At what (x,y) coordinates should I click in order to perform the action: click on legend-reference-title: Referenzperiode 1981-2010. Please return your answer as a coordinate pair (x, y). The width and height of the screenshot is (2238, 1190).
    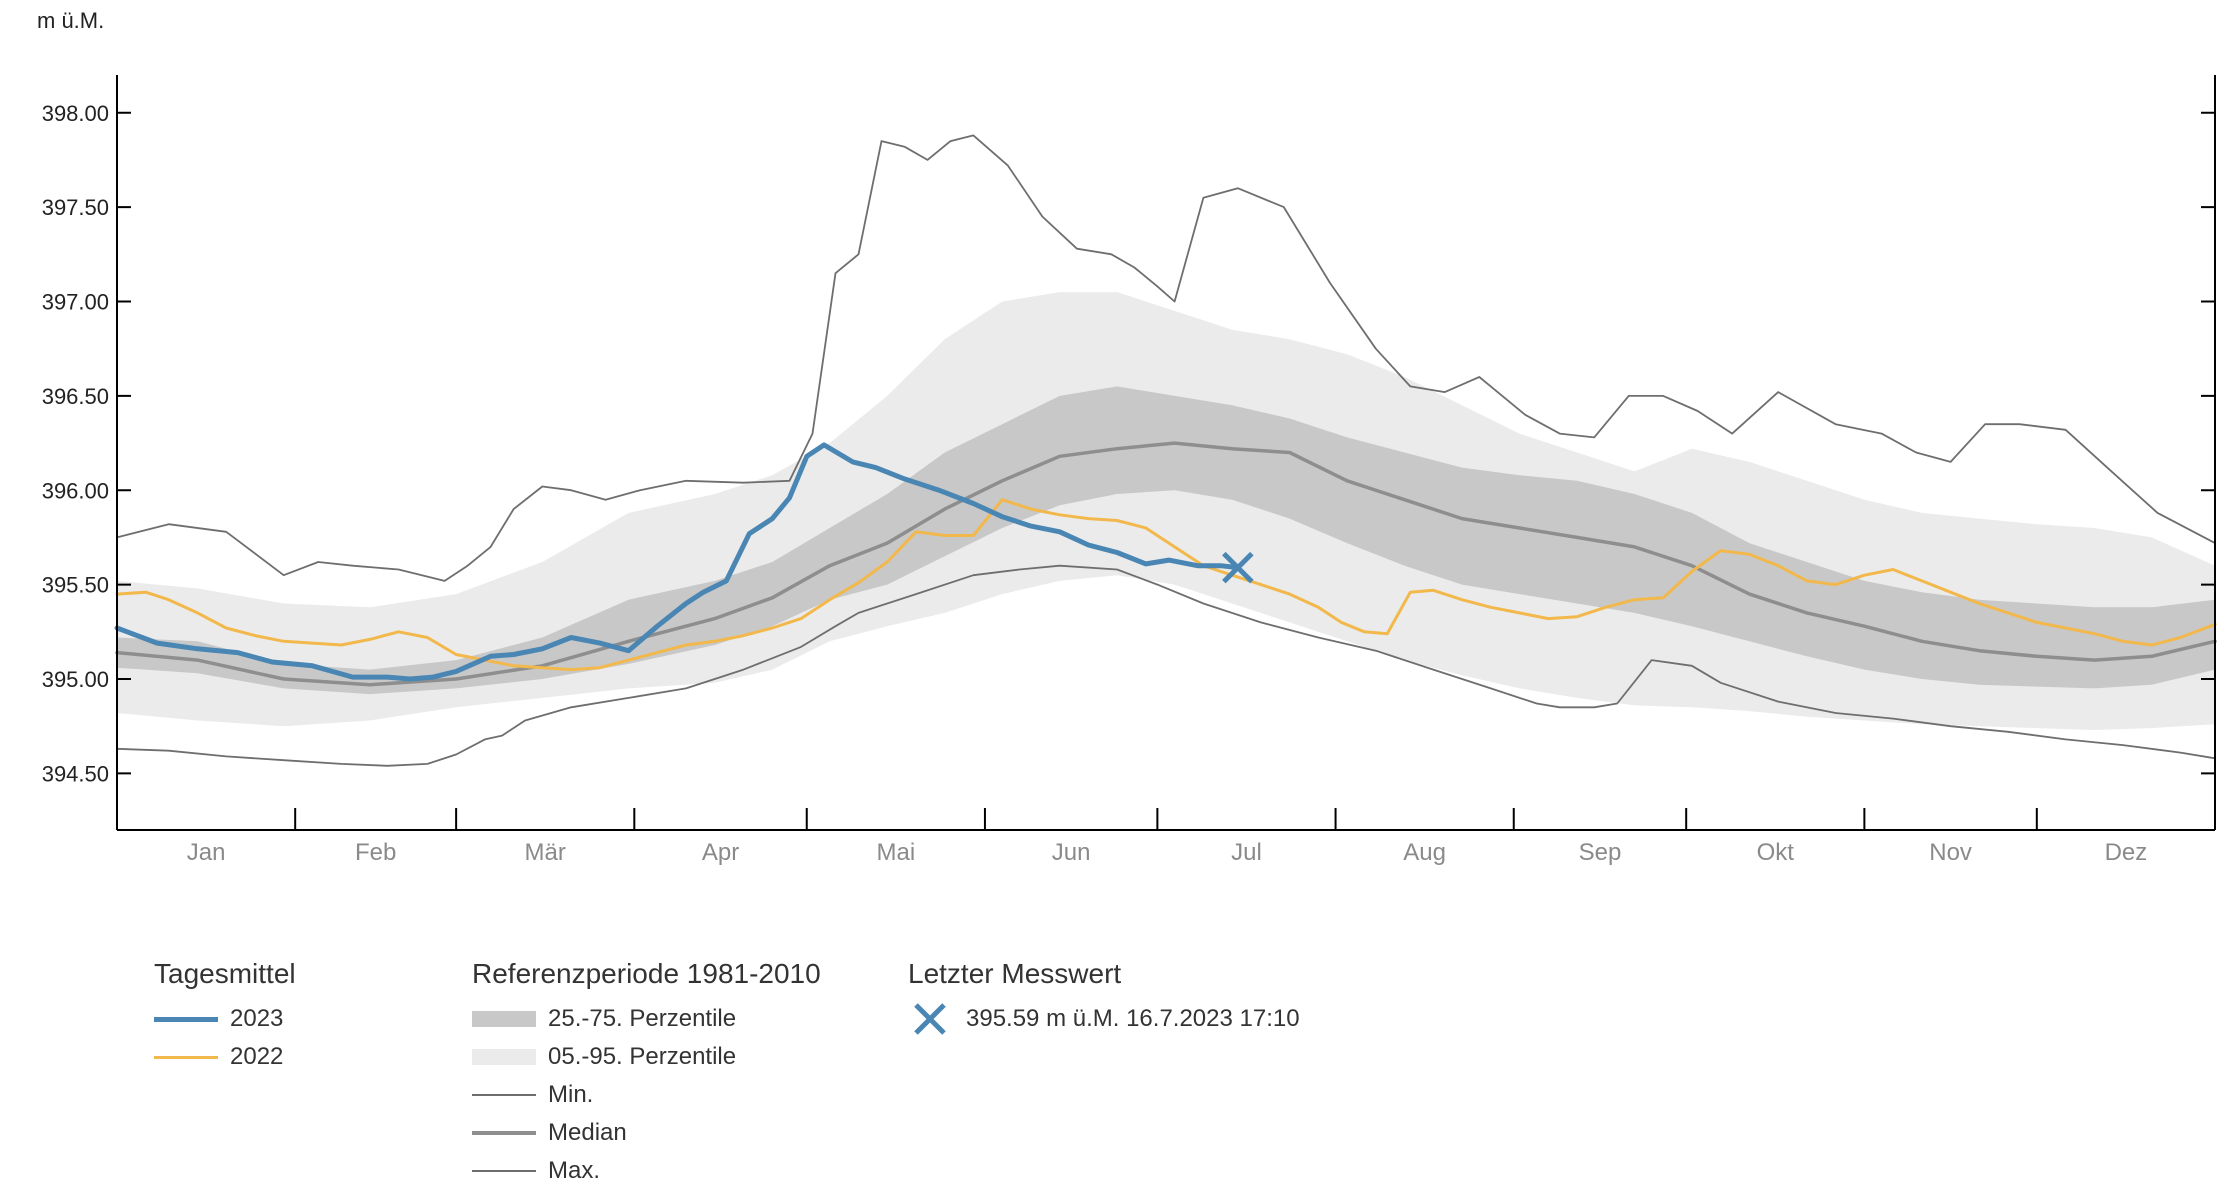
    Looking at the image, I should click on (646, 973).